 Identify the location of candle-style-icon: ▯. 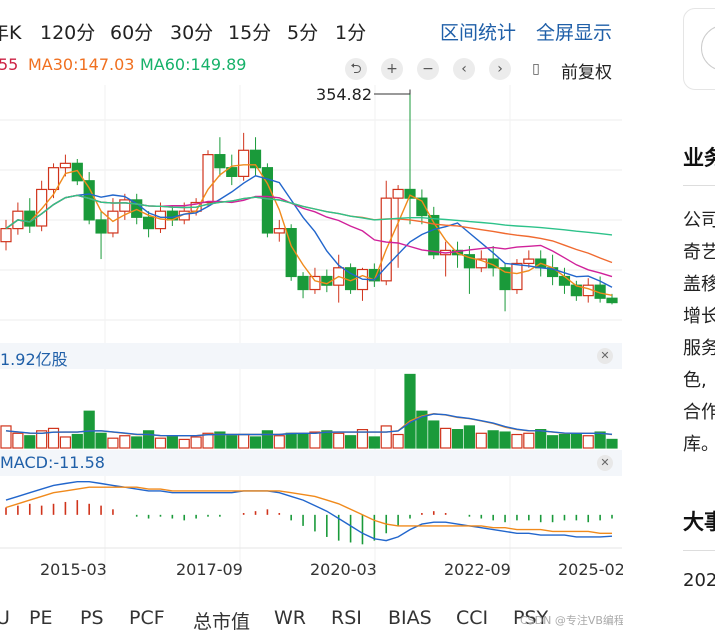
(536, 69).